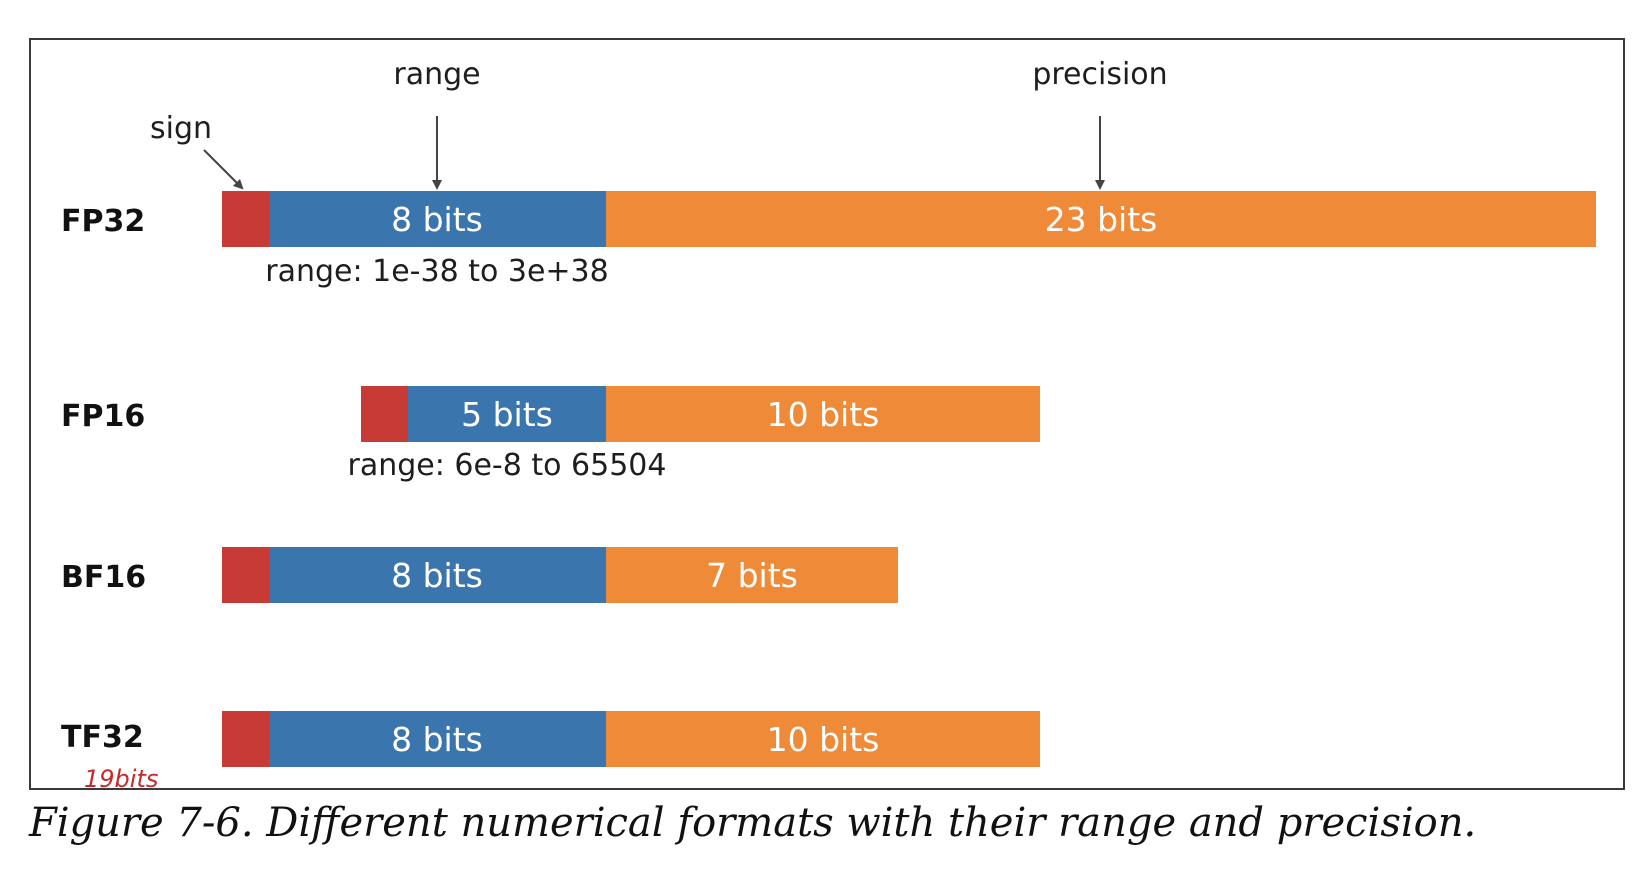 Image resolution: width=1640 pixels, height=872 pixels. Describe the element at coordinates (103, 221) in the screenshot. I see `format-name: FP32` at that location.